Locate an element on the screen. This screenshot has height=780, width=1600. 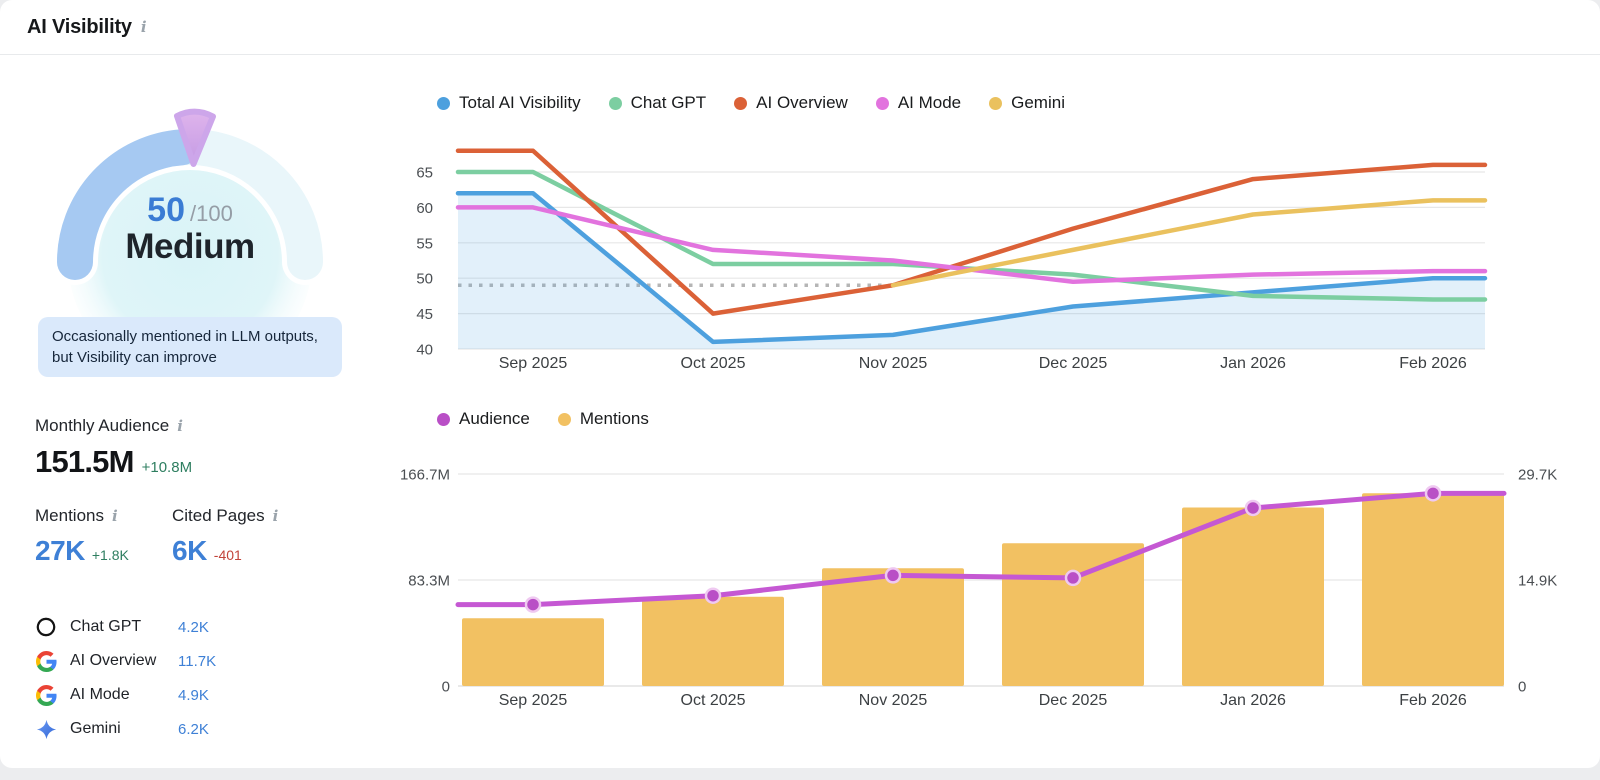
monthly-audience-stat: Monthly Audience i 151.5M +10.8M is located at coordinates (113, 448).